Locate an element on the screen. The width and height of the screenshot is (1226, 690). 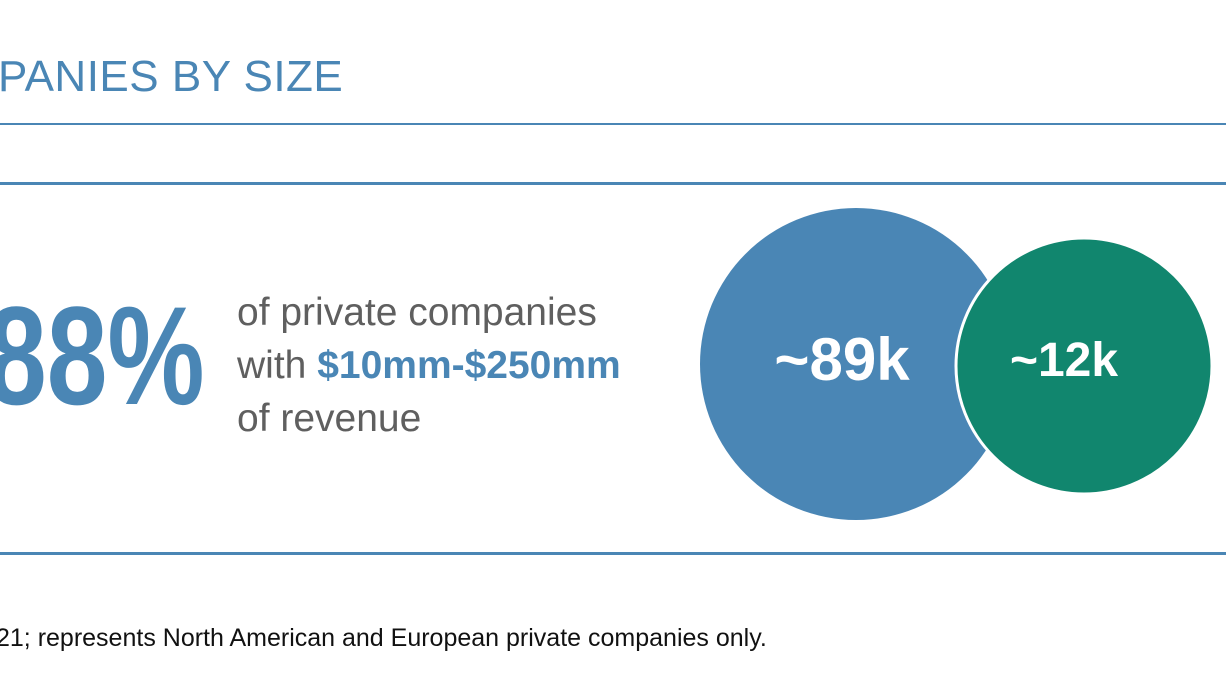
bubble-small is located at coordinates (1084, 366).